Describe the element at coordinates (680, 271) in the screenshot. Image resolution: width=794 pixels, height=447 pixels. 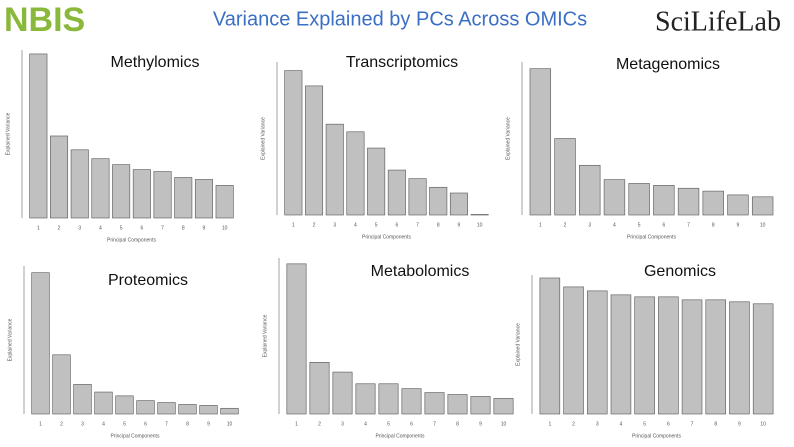
I see `panel-title: Genomics` at that location.